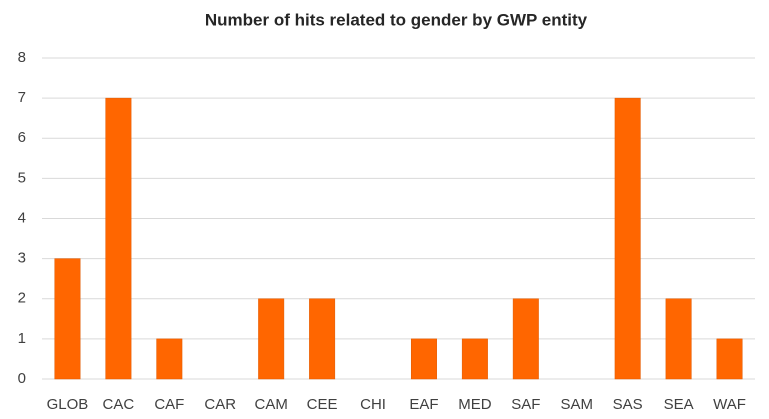 The image size is (769, 419). Describe the element at coordinates (423, 404) in the screenshot. I see `x-tick-label: EAF` at that location.